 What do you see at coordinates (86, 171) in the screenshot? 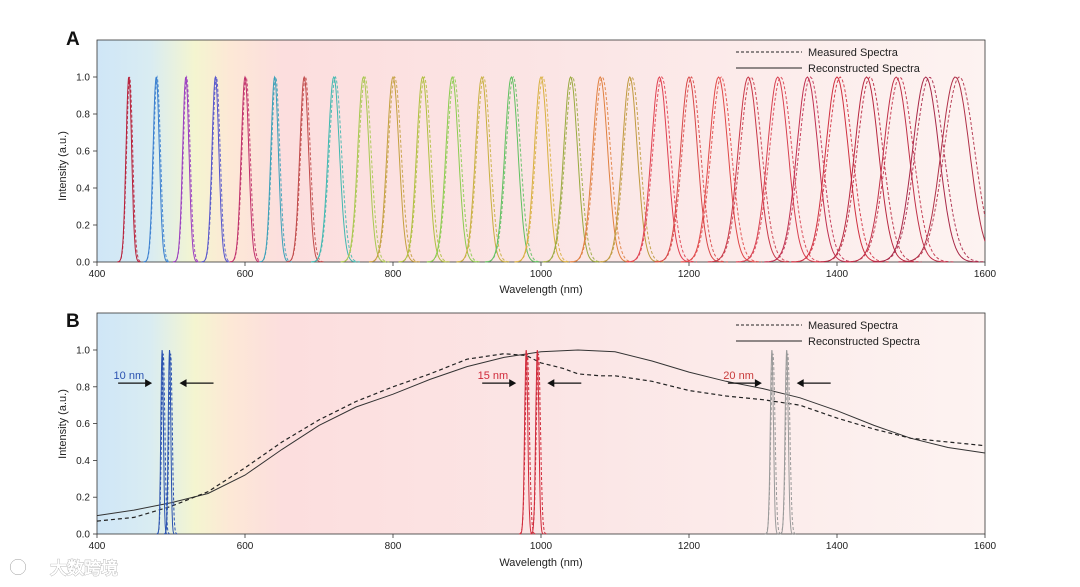
I see `panel-a-y-ticks: 0.0 0.2 0.4 0.6 0.8 1.0` at bounding box center [86, 171].